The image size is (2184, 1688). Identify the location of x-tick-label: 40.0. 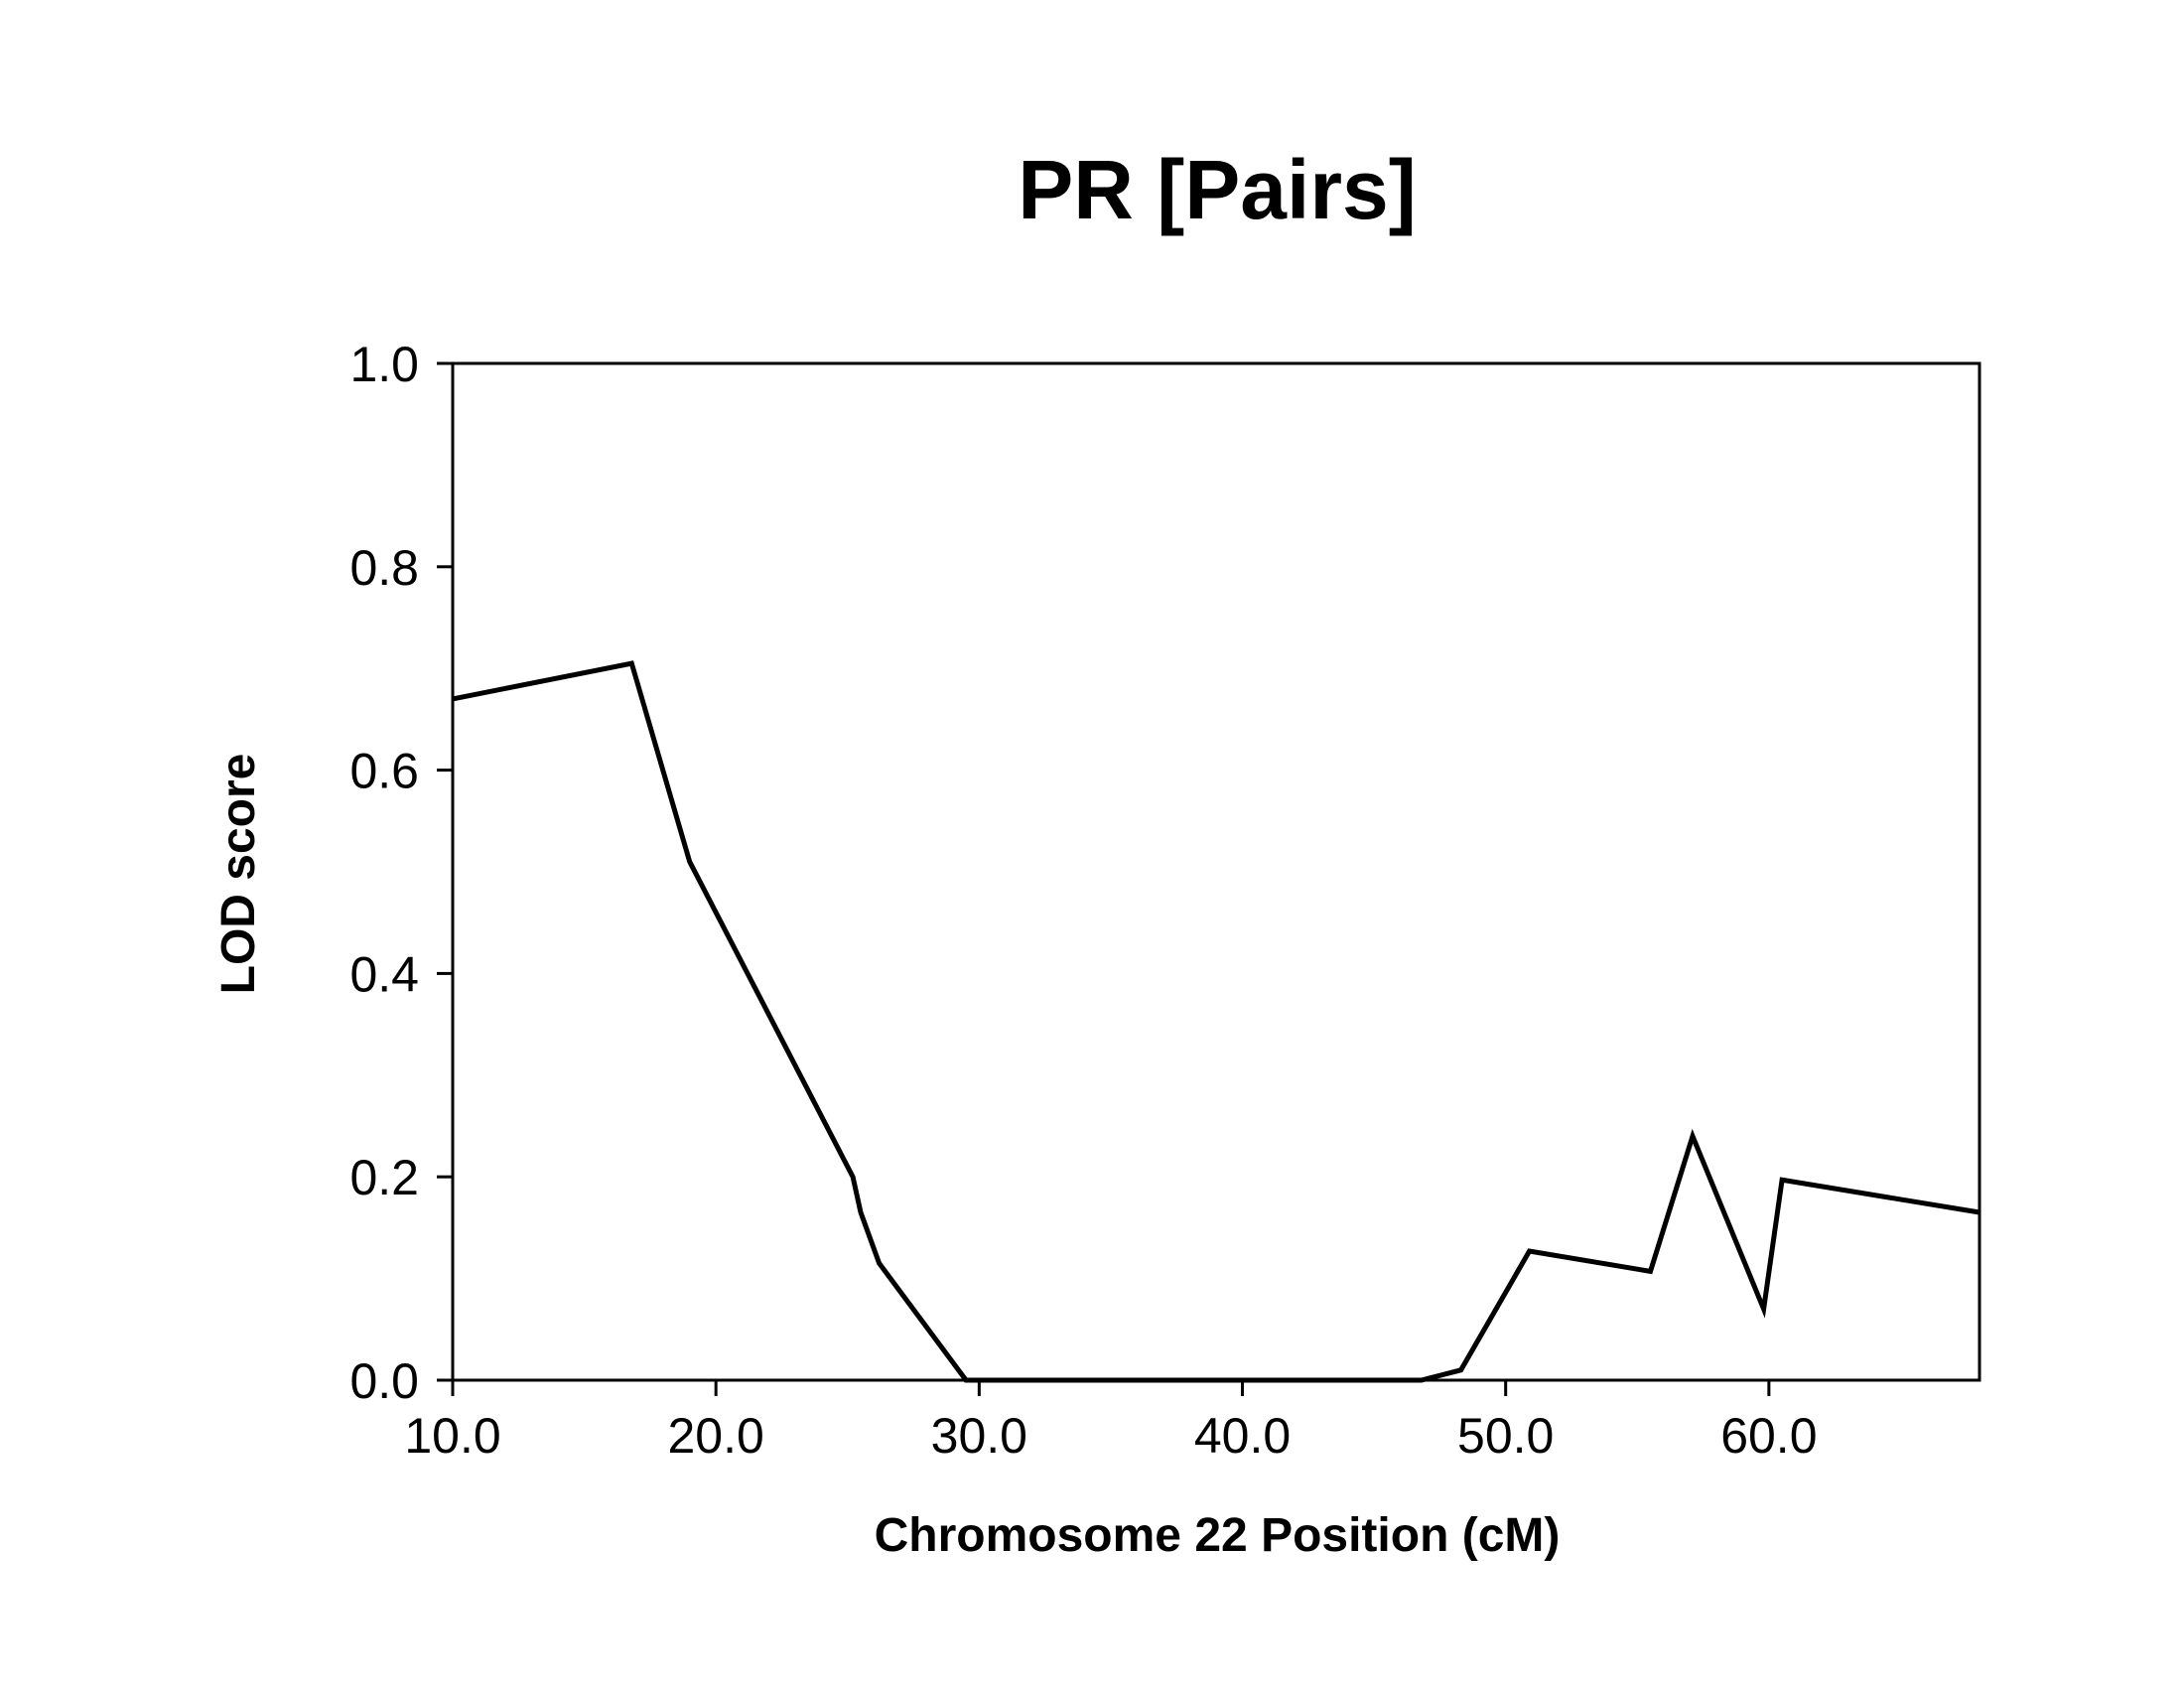
(1242, 1436).